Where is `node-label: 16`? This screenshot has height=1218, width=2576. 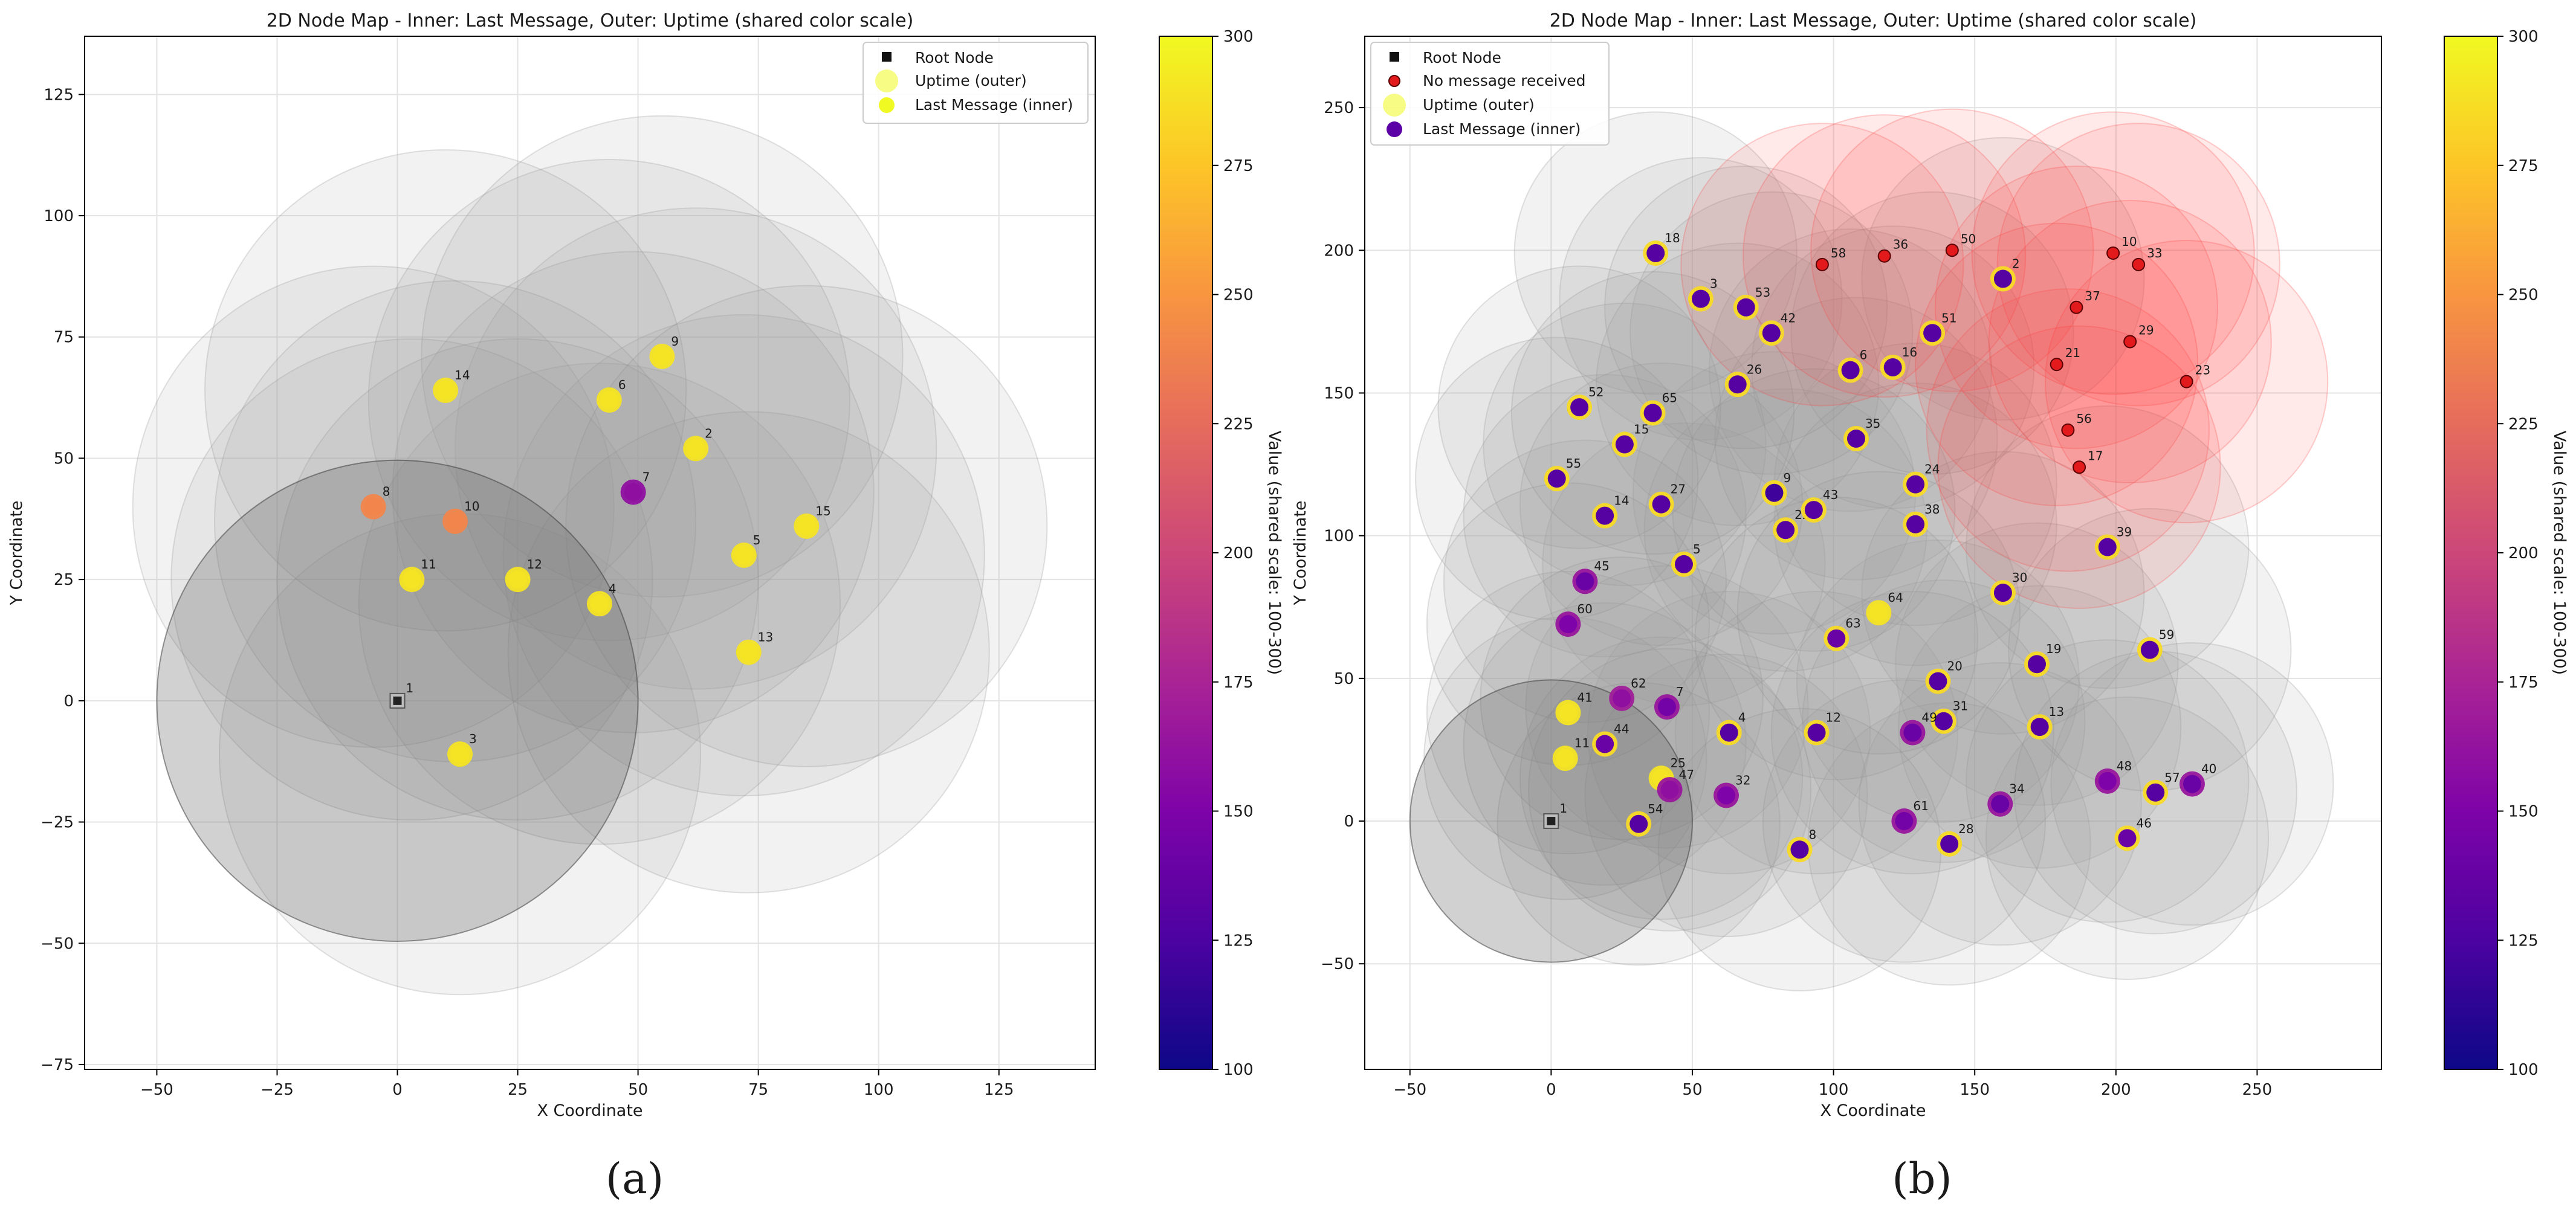
node-label: 16 is located at coordinates (1909, 352).